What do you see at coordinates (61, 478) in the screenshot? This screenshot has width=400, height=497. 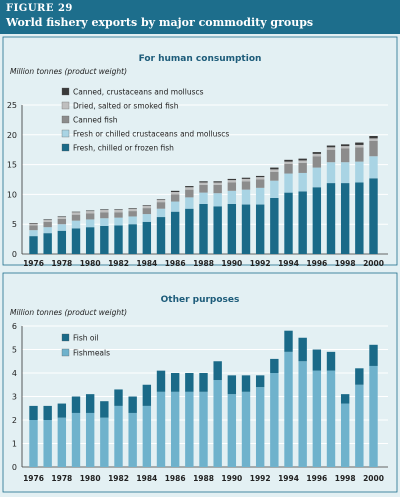 I see `x-tick-label: 1978` at bounding box center [61, 478].